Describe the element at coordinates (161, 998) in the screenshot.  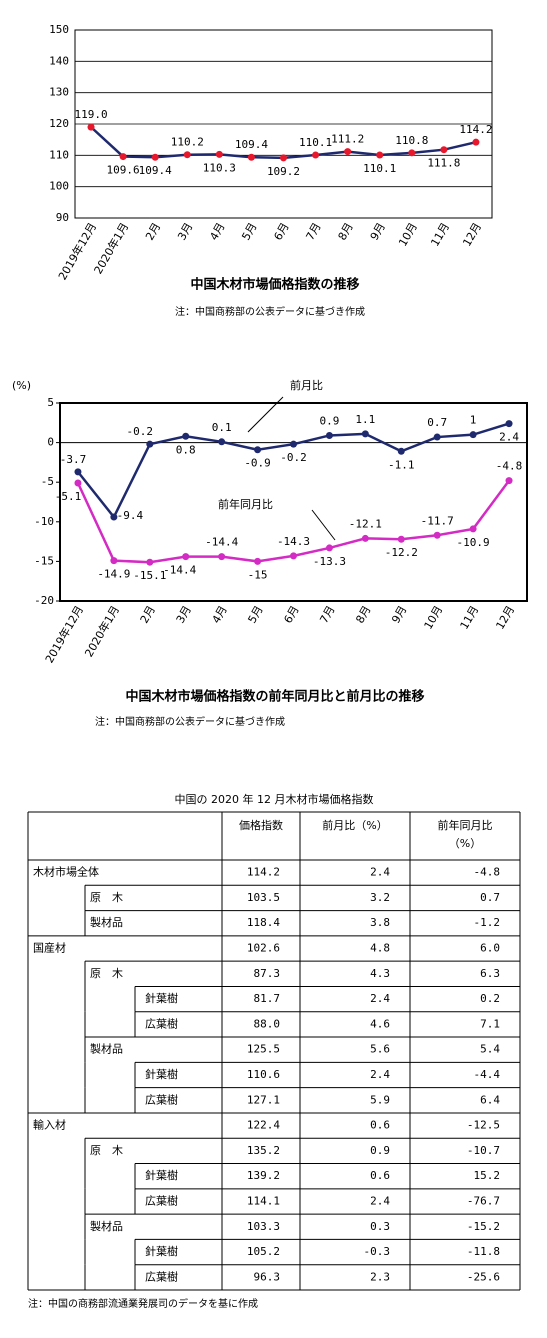
I see `row-label: 針葉樹` at that location.